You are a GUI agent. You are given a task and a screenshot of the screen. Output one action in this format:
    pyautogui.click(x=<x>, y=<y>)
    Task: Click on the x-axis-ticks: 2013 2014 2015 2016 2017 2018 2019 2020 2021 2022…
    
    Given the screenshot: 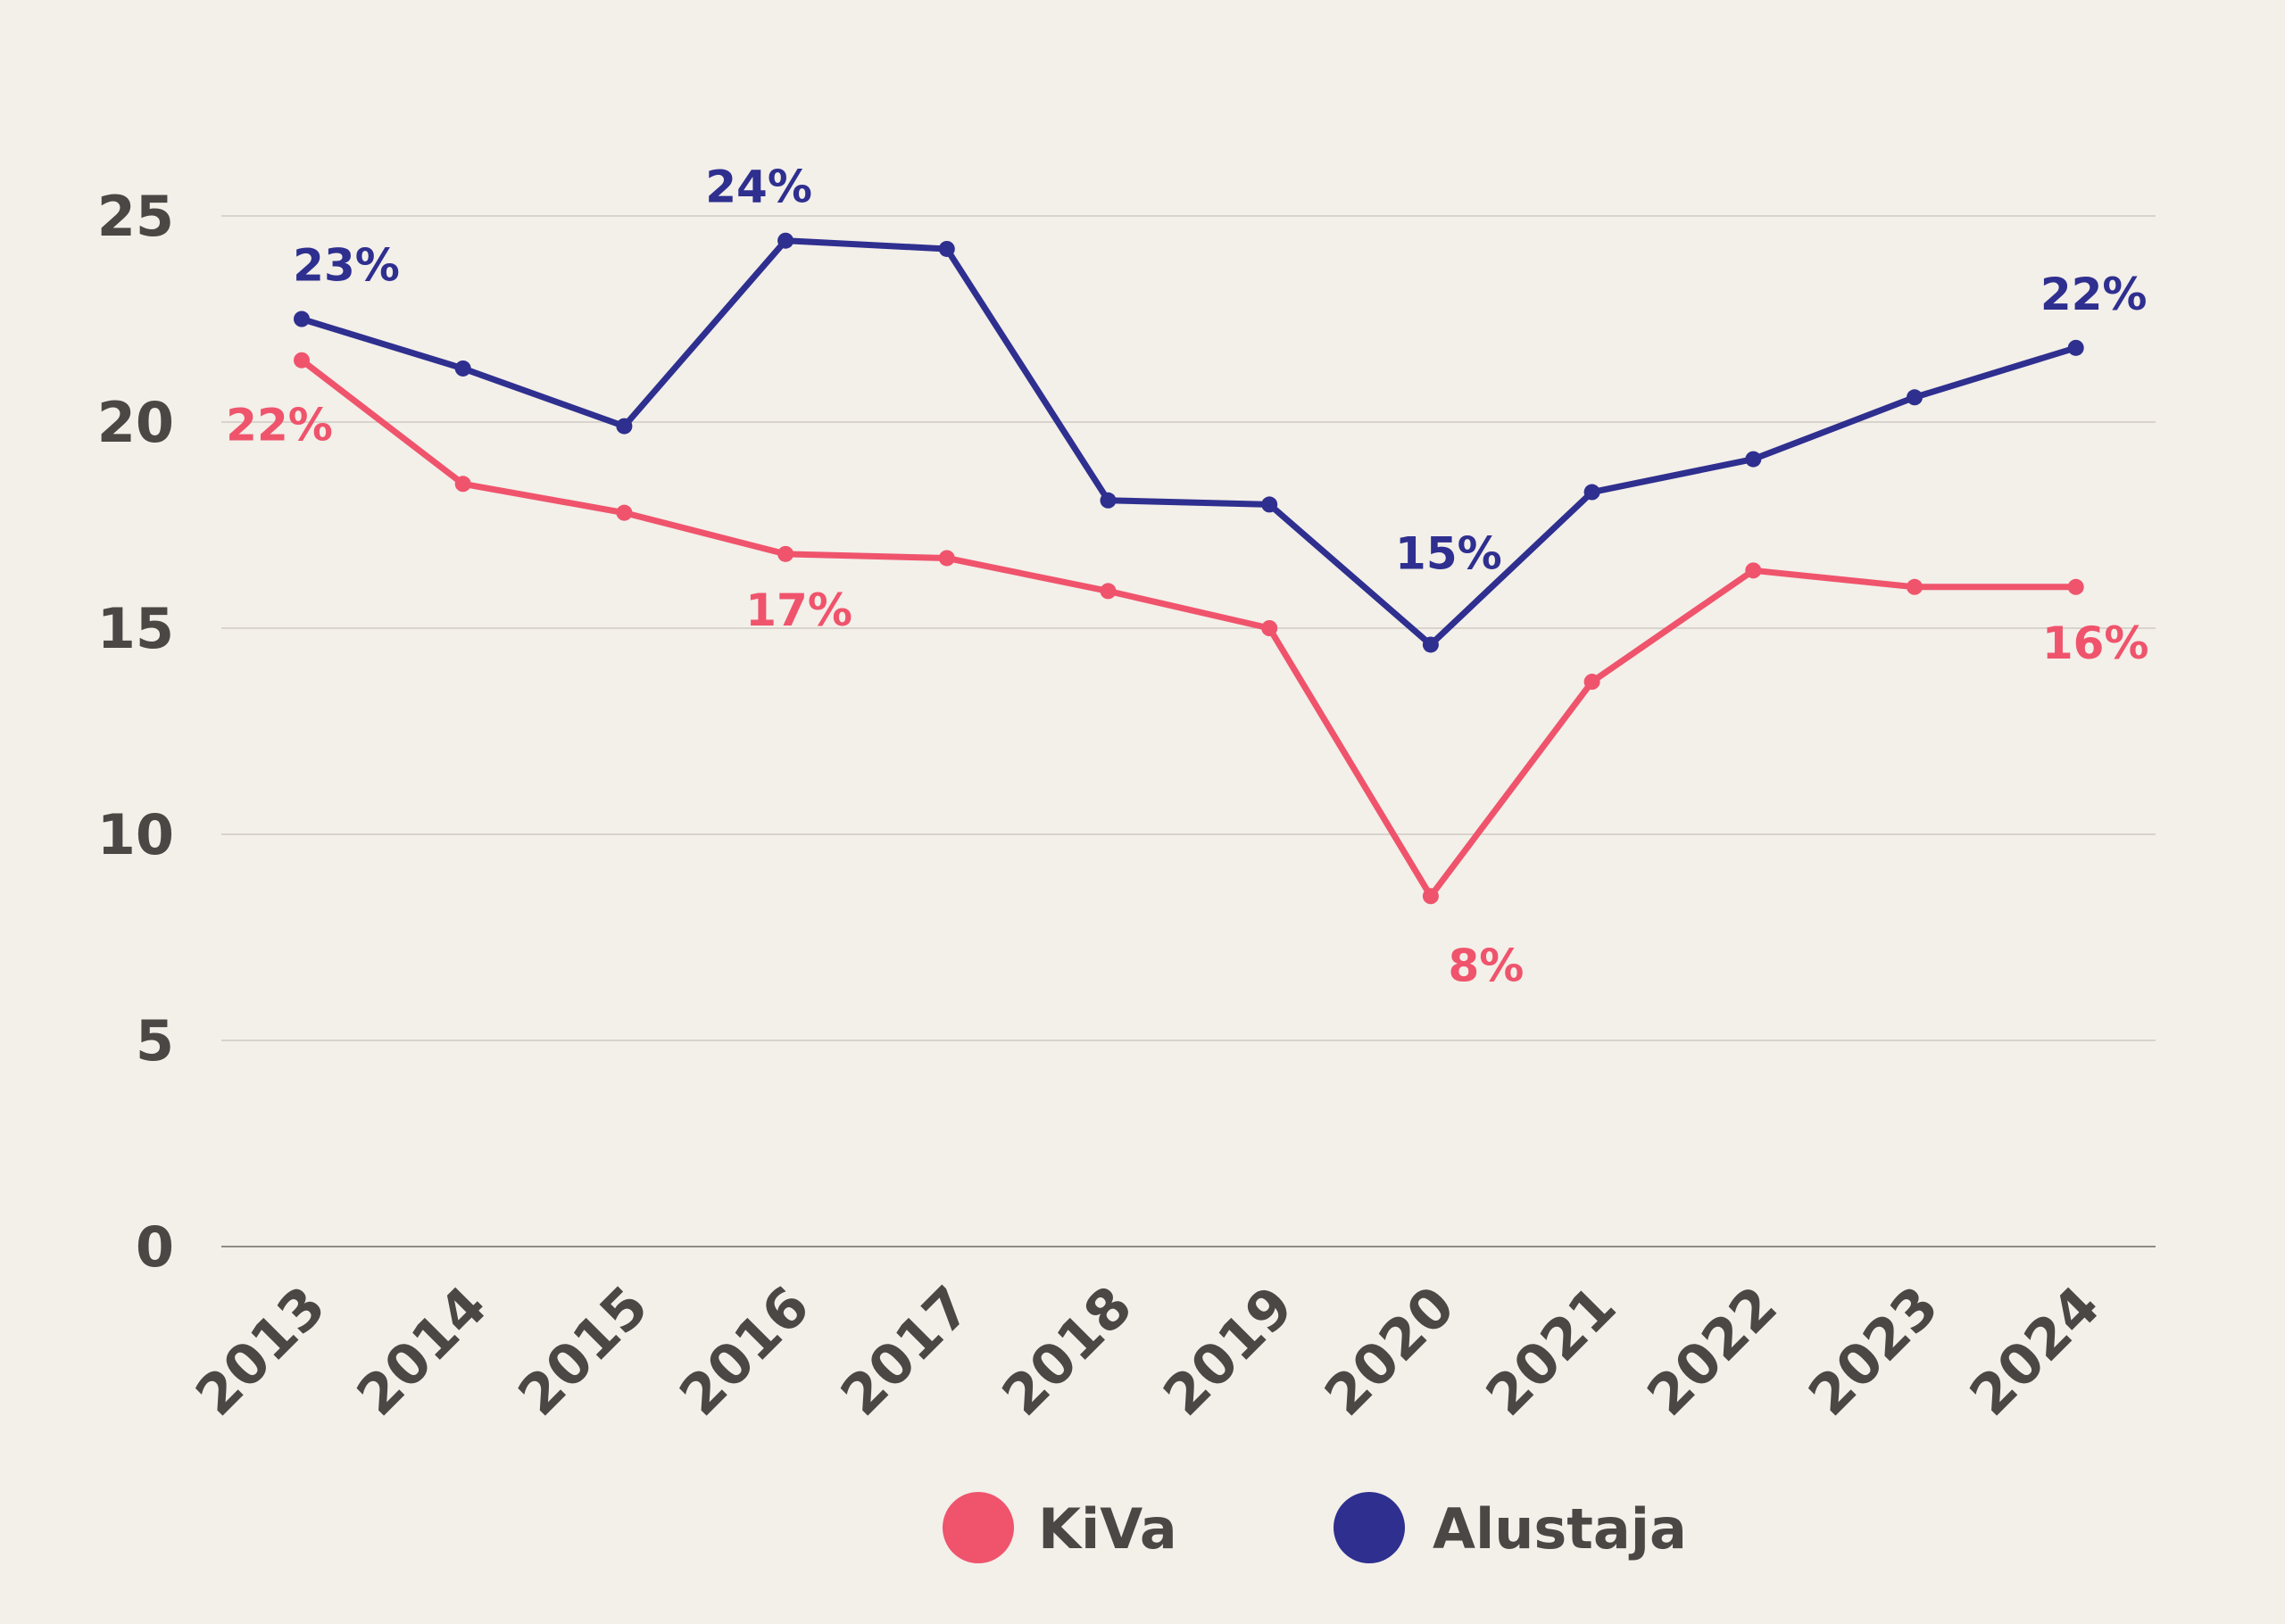 What is the action you would take?
    pyautogui.click(x=1147, y=1351)
    